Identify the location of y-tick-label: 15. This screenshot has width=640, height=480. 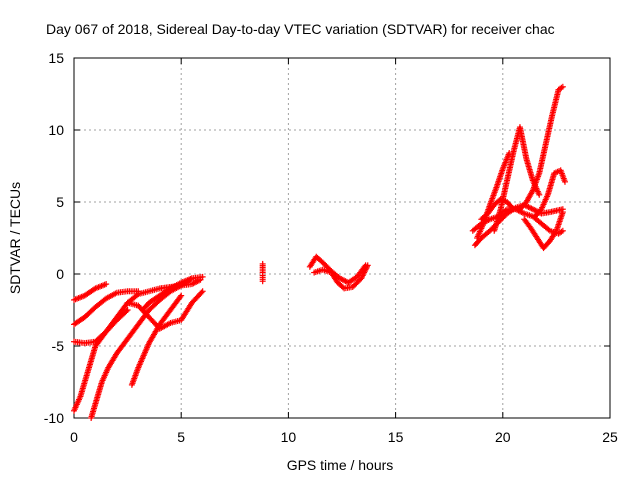
(56, 58).